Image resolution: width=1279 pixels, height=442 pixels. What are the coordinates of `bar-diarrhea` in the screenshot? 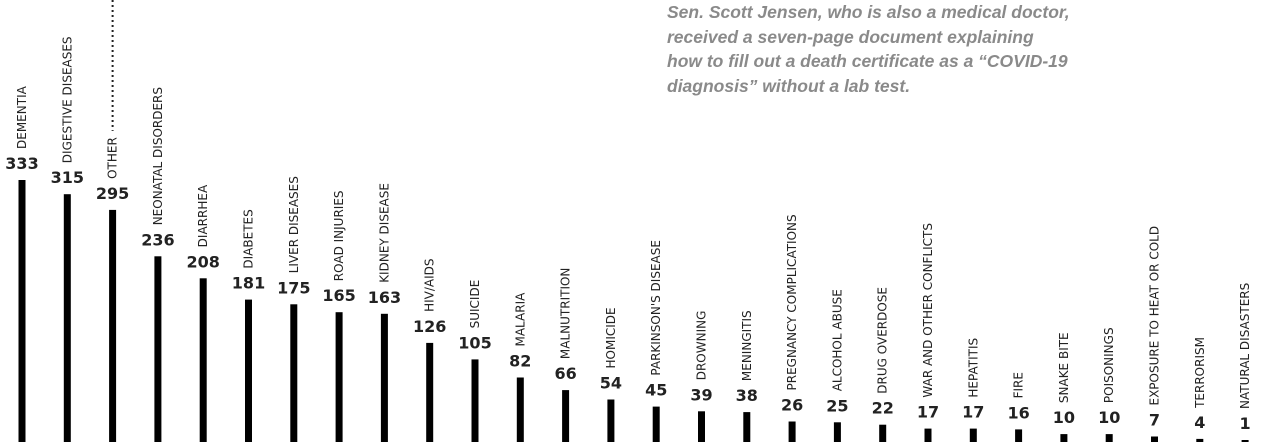 It's located at (203, 360).